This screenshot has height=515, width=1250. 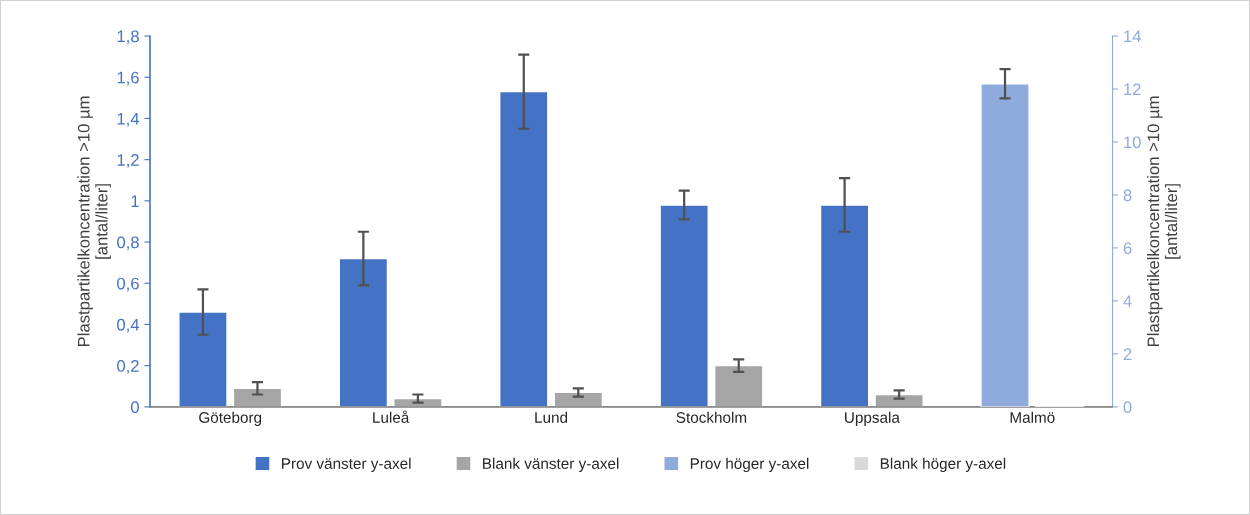 What do you see at coordinates (1127, 195) in the screenshot?
I see `y2-tick-label: 8` at bounding box center [1127, 195].